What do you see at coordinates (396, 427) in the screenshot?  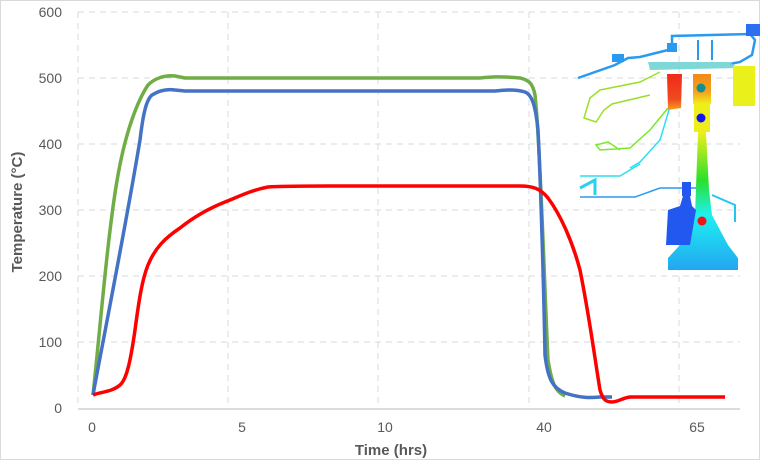 I see `x-tick-labels: 0 5 10 40 65` at bounding box center [396, 427].